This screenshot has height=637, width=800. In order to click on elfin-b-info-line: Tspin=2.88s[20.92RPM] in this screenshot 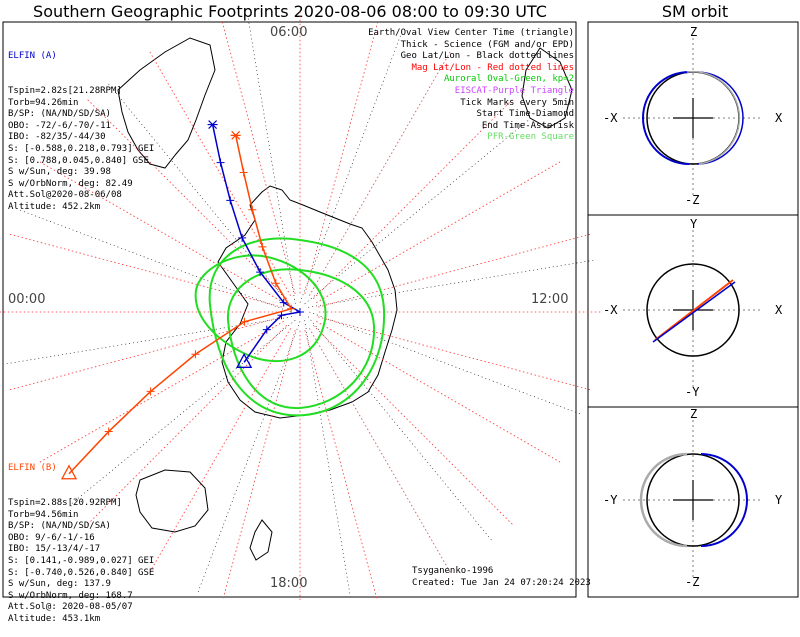, I will do `click(65, 502)`.